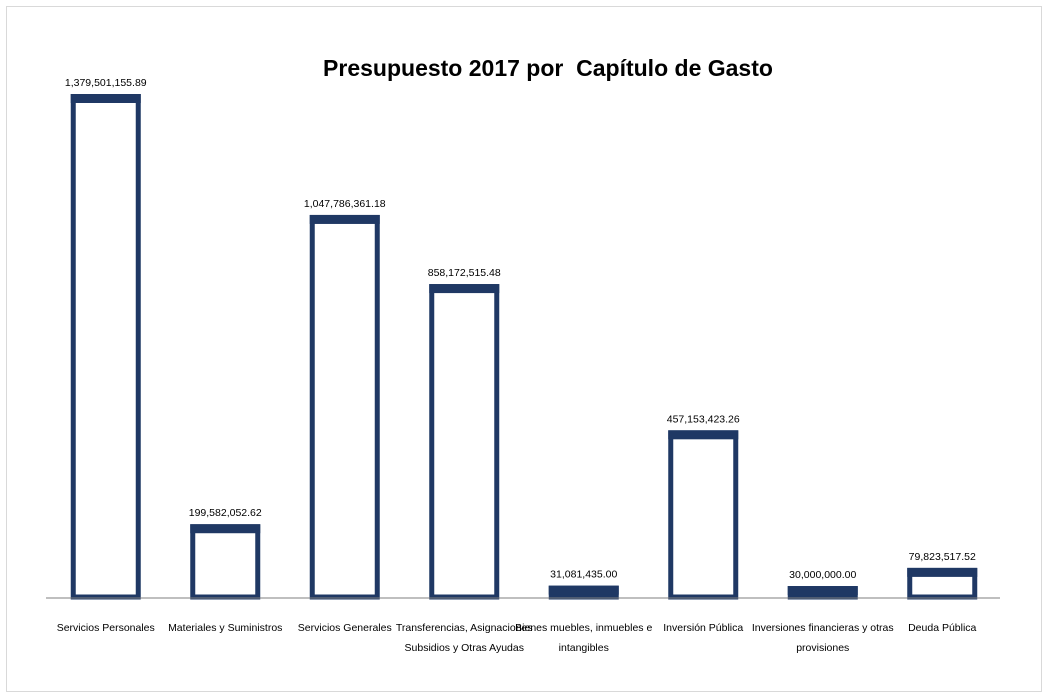 The height and width of the screenshot is (698, 1049). I want to click on category-label-line: intangibles, so click(584, 648).